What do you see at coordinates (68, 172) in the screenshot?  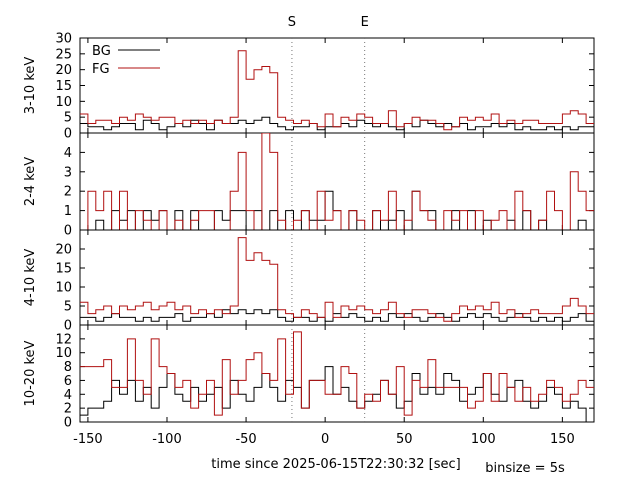 I see `y-tick-label: 3` at bounding box center [68, 172].